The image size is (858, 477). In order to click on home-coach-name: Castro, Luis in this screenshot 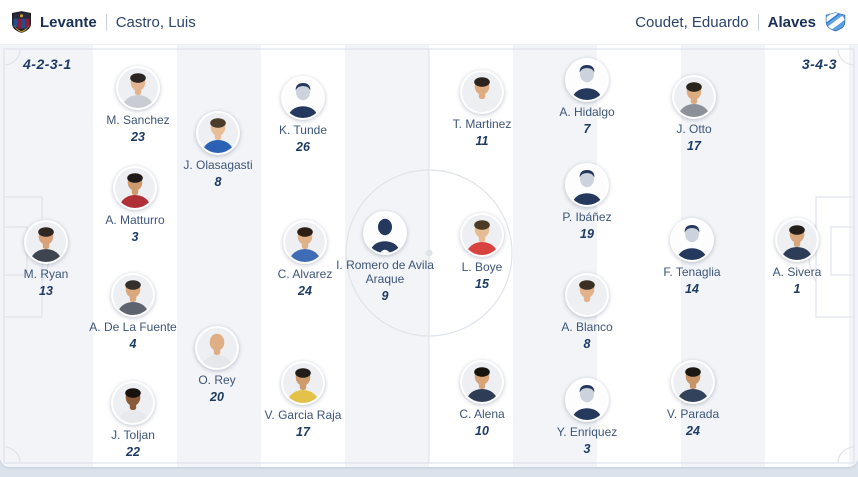, I will do `click(155, 22)`.